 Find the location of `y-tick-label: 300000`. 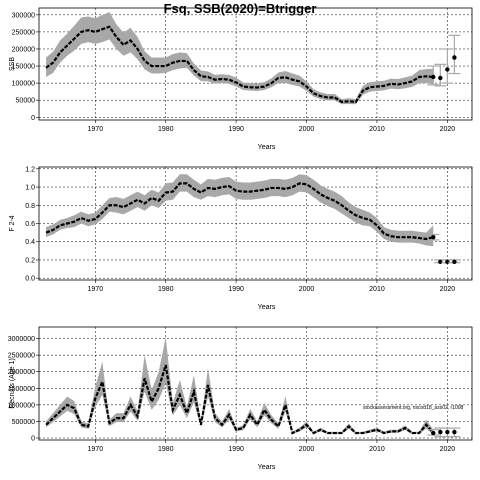

y-tick-label: 300000 is located at coordinates (23, 15).